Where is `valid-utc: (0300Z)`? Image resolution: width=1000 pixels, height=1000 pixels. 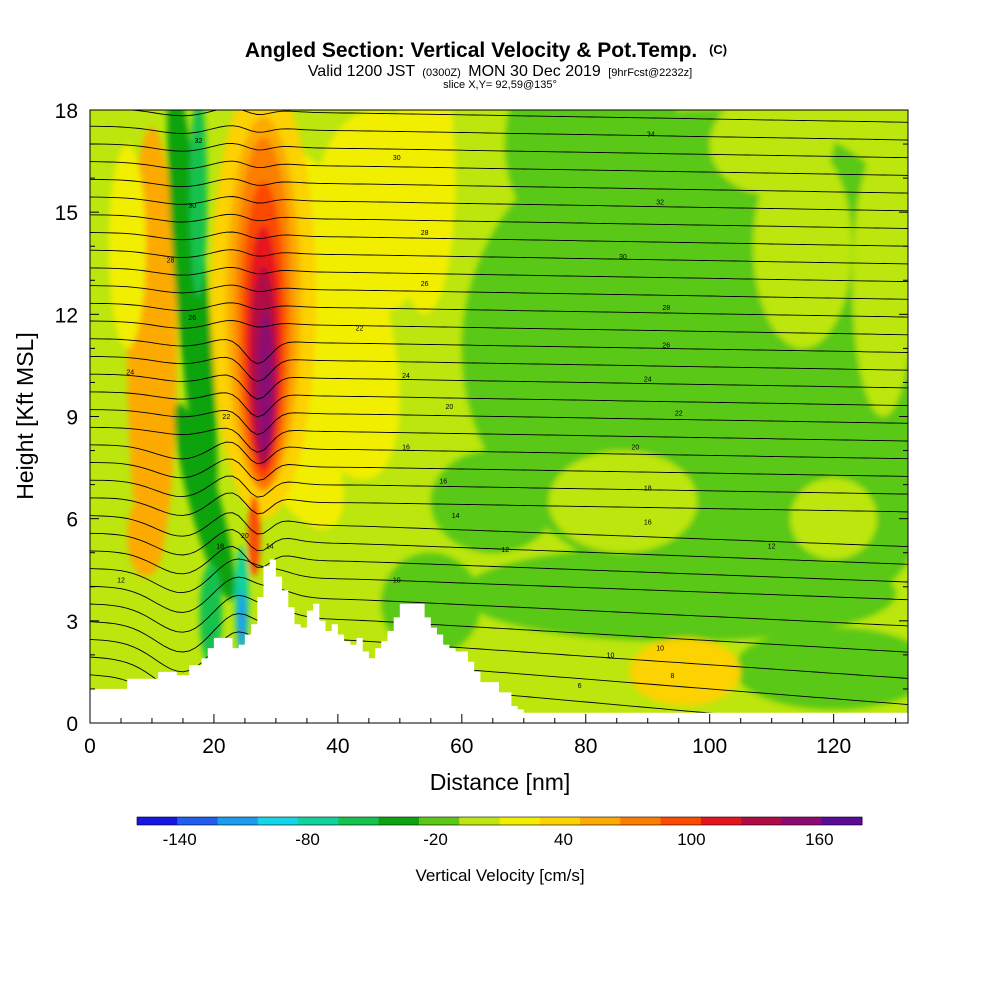 valid-utc: (0300Z) is located at coordinates (441, 73).